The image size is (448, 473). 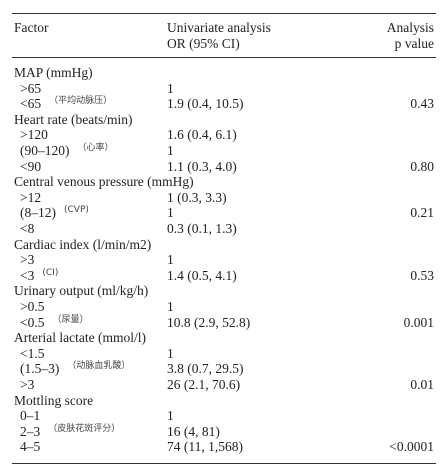 I want to click on factor-label: <0.5, so click(x=32, y=322).